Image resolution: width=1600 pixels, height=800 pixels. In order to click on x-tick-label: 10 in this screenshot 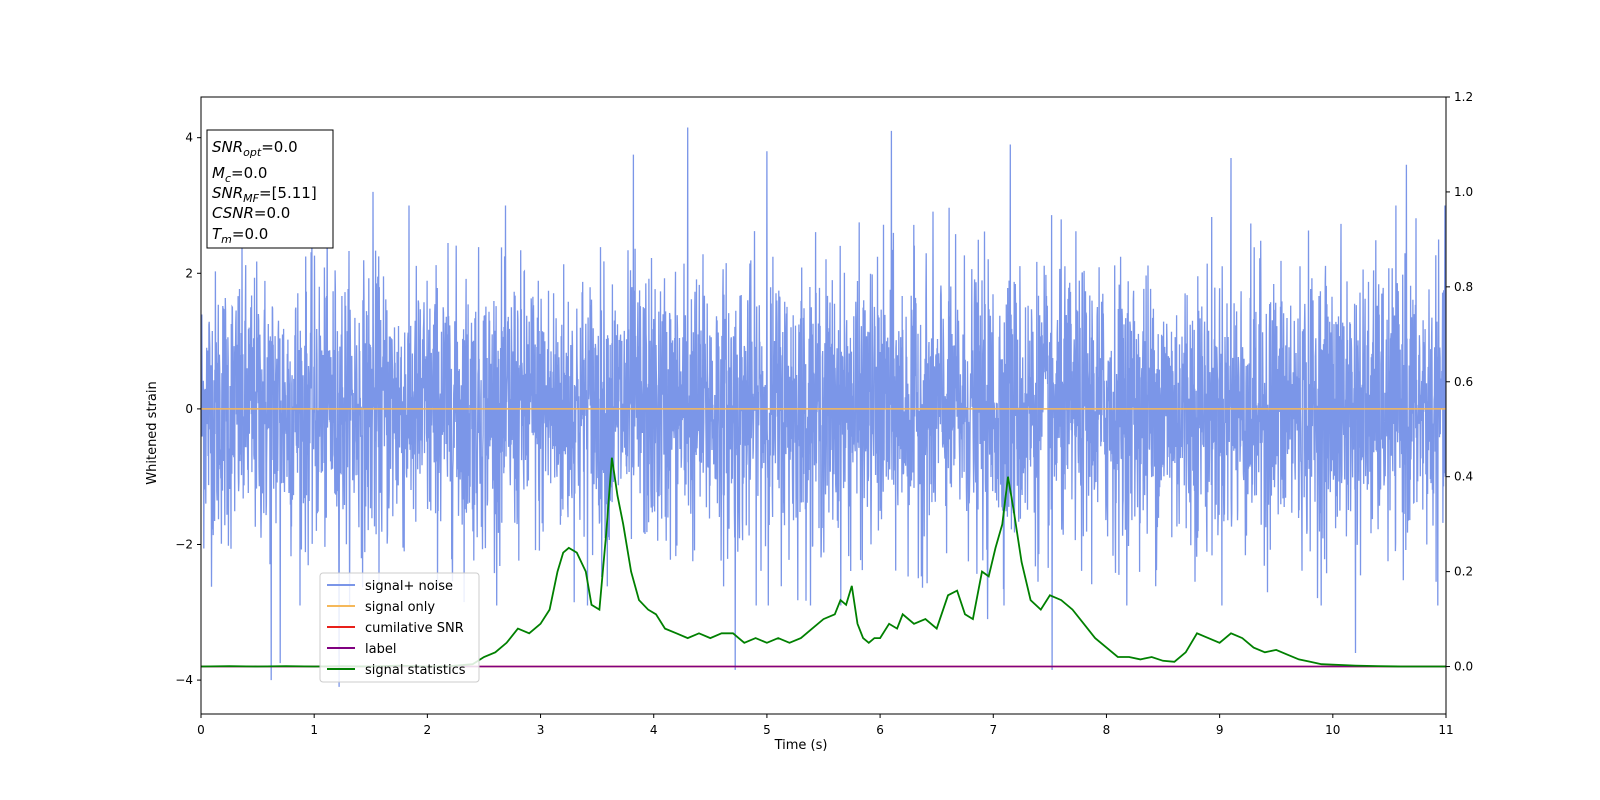, I will do `click(1332, 730)`.